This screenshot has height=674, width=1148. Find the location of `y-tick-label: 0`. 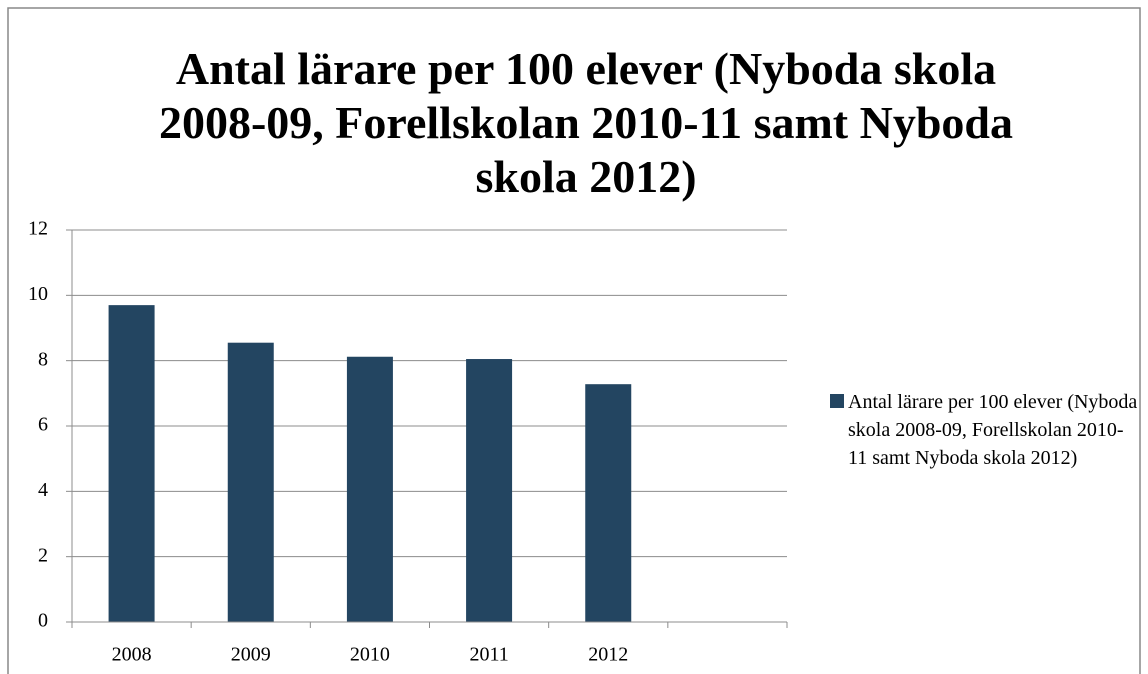

y-tick-label: 0 is located at coordinates (43, 621).